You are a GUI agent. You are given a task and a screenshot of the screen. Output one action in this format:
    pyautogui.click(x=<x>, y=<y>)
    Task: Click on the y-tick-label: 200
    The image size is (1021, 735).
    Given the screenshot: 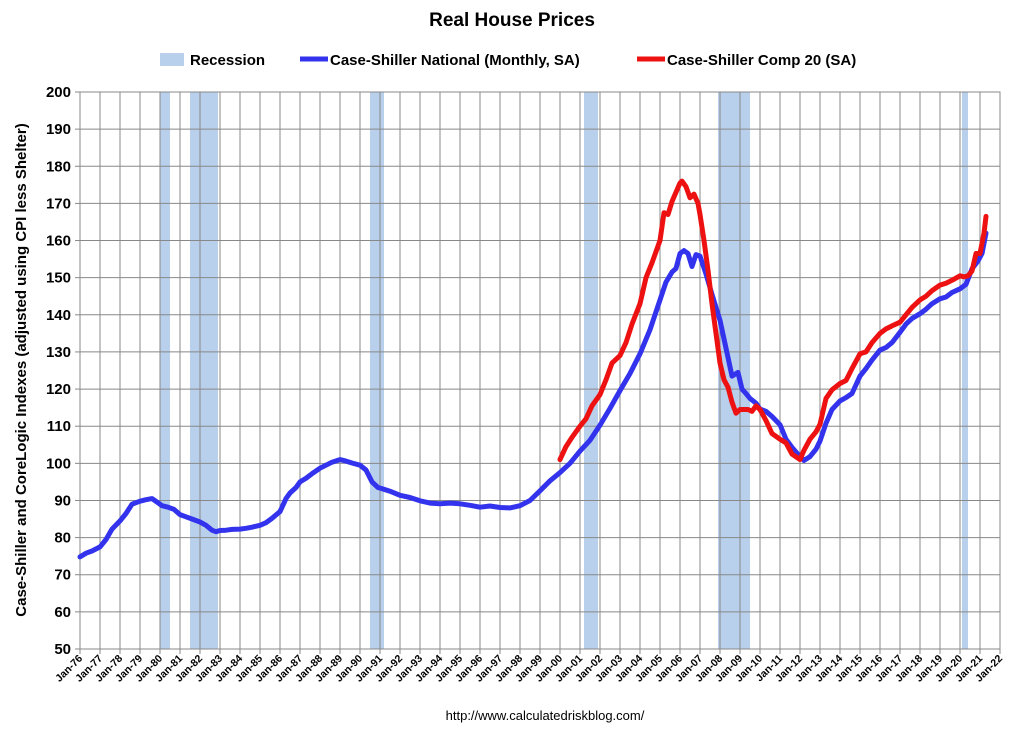 What is the action you would take?
    pyautogui.click(x=58, y=92)
    